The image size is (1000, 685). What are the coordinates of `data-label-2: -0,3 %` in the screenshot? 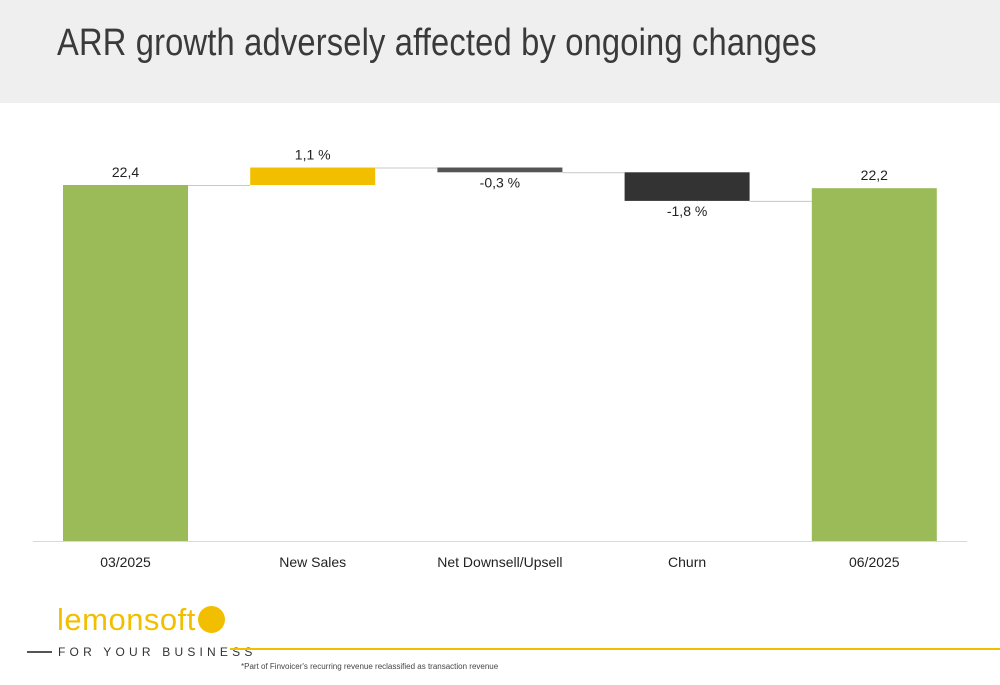 It's located at (500, 182).